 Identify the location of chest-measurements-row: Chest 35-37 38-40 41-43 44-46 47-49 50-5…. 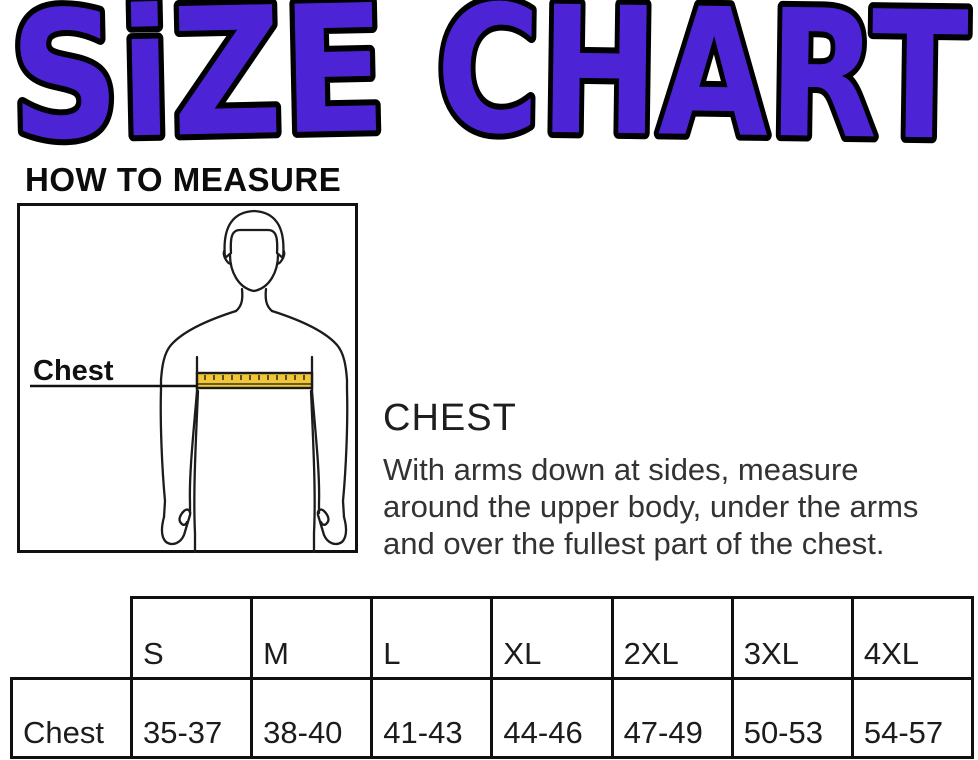
(492, 718).